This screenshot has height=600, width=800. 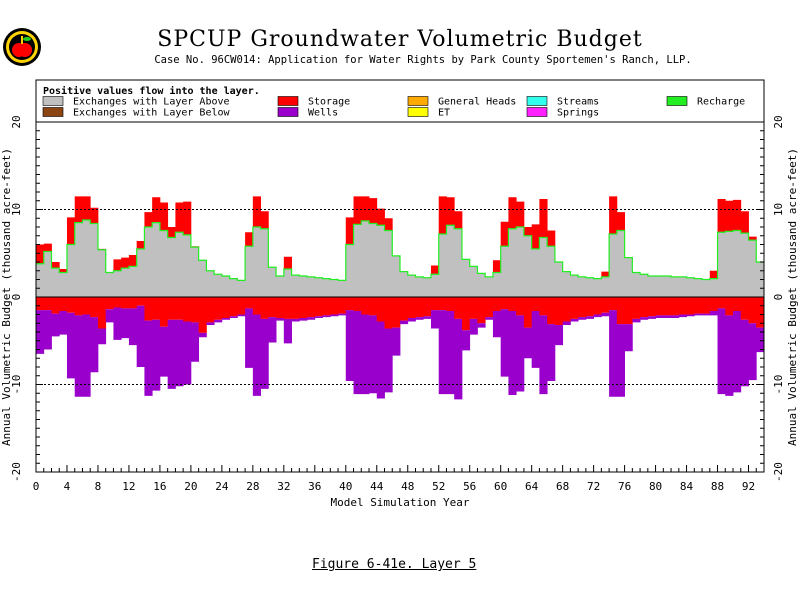 I want to click on legend-swatch-general_heads, so click(x=418, y=101).